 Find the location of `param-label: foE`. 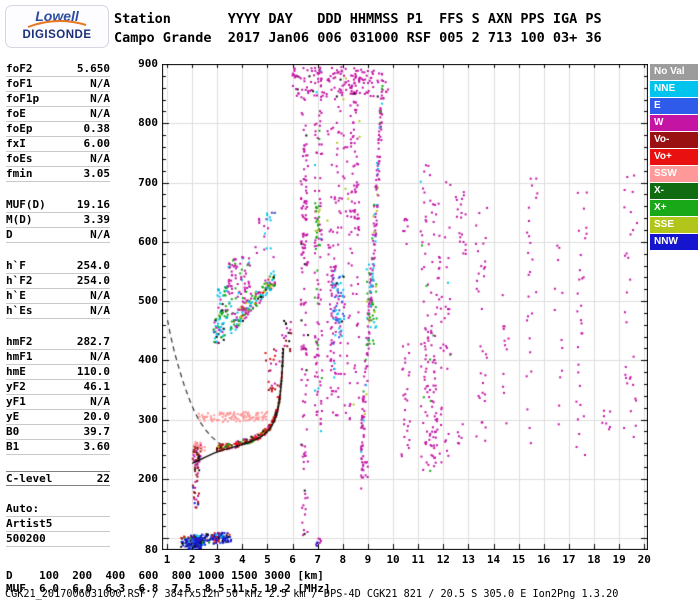

param-label: foE is located at coordinates (16, 113).